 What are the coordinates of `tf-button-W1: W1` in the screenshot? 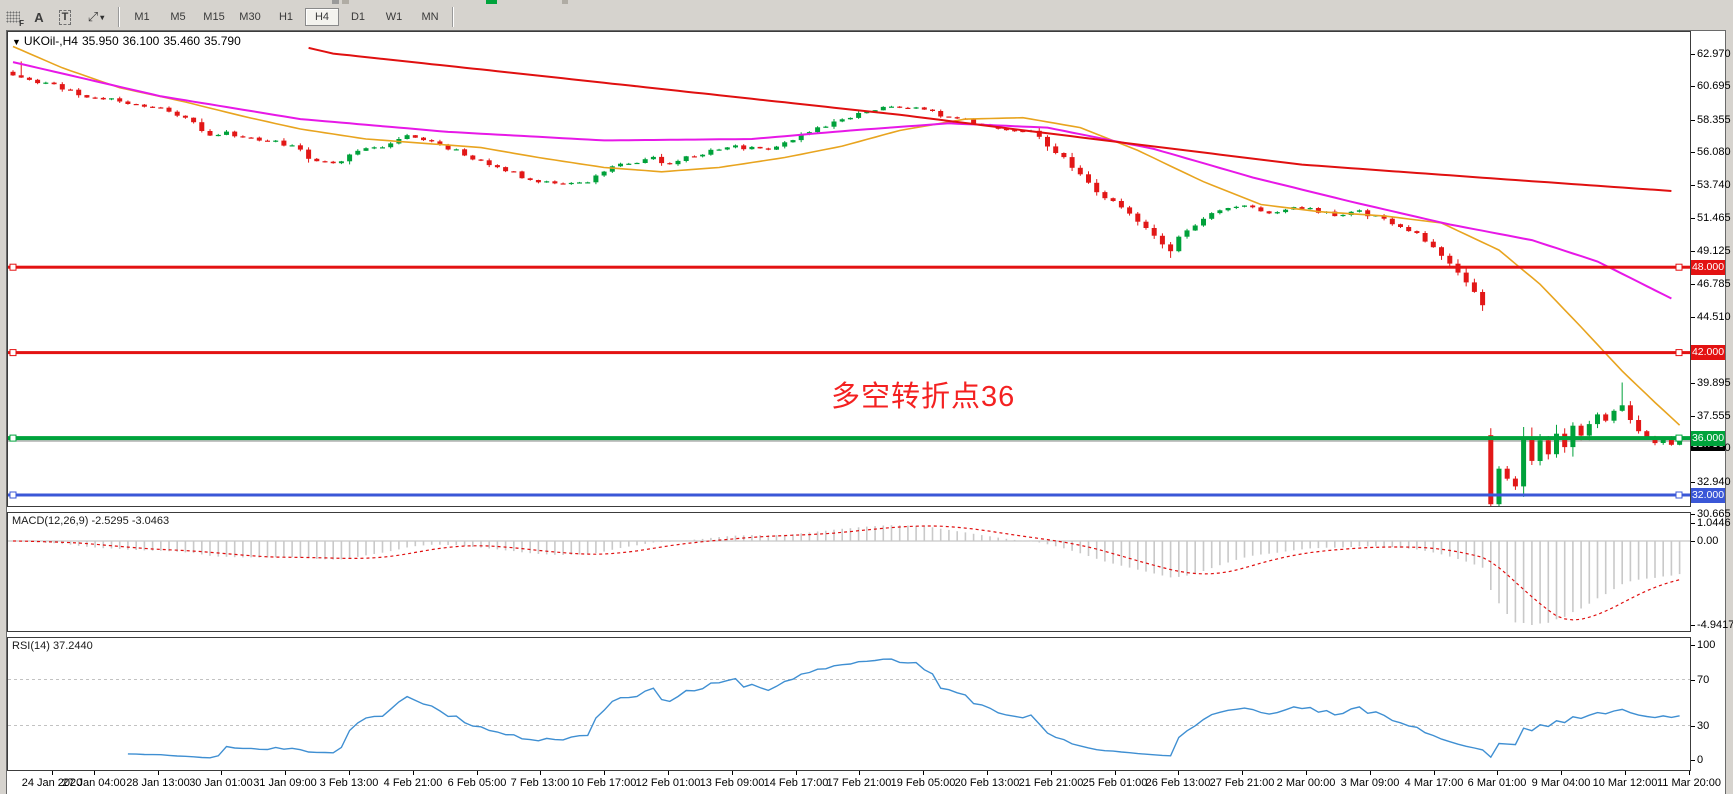 It's located at (394, 17).